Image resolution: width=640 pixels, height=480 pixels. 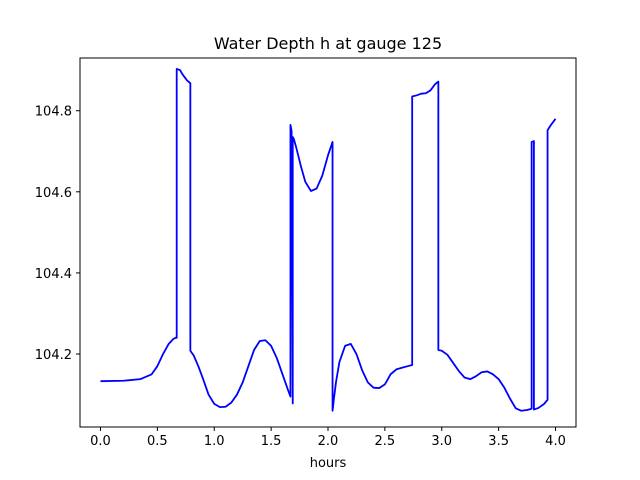 I want to click on x-tick-label: 3.5, so click(x=498, y=441).